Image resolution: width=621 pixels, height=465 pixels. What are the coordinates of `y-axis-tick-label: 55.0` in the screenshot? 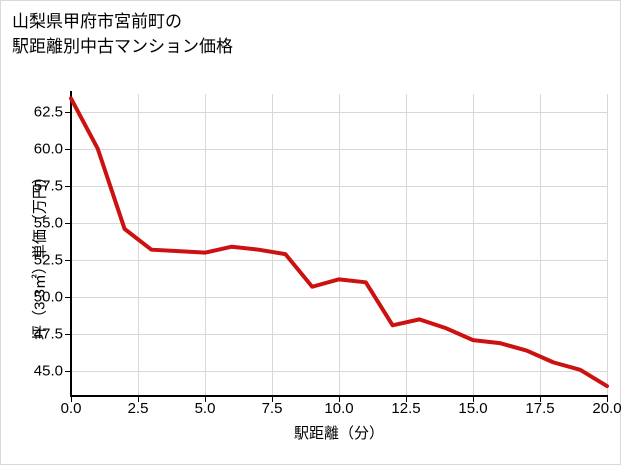 It's located at (48, 223).